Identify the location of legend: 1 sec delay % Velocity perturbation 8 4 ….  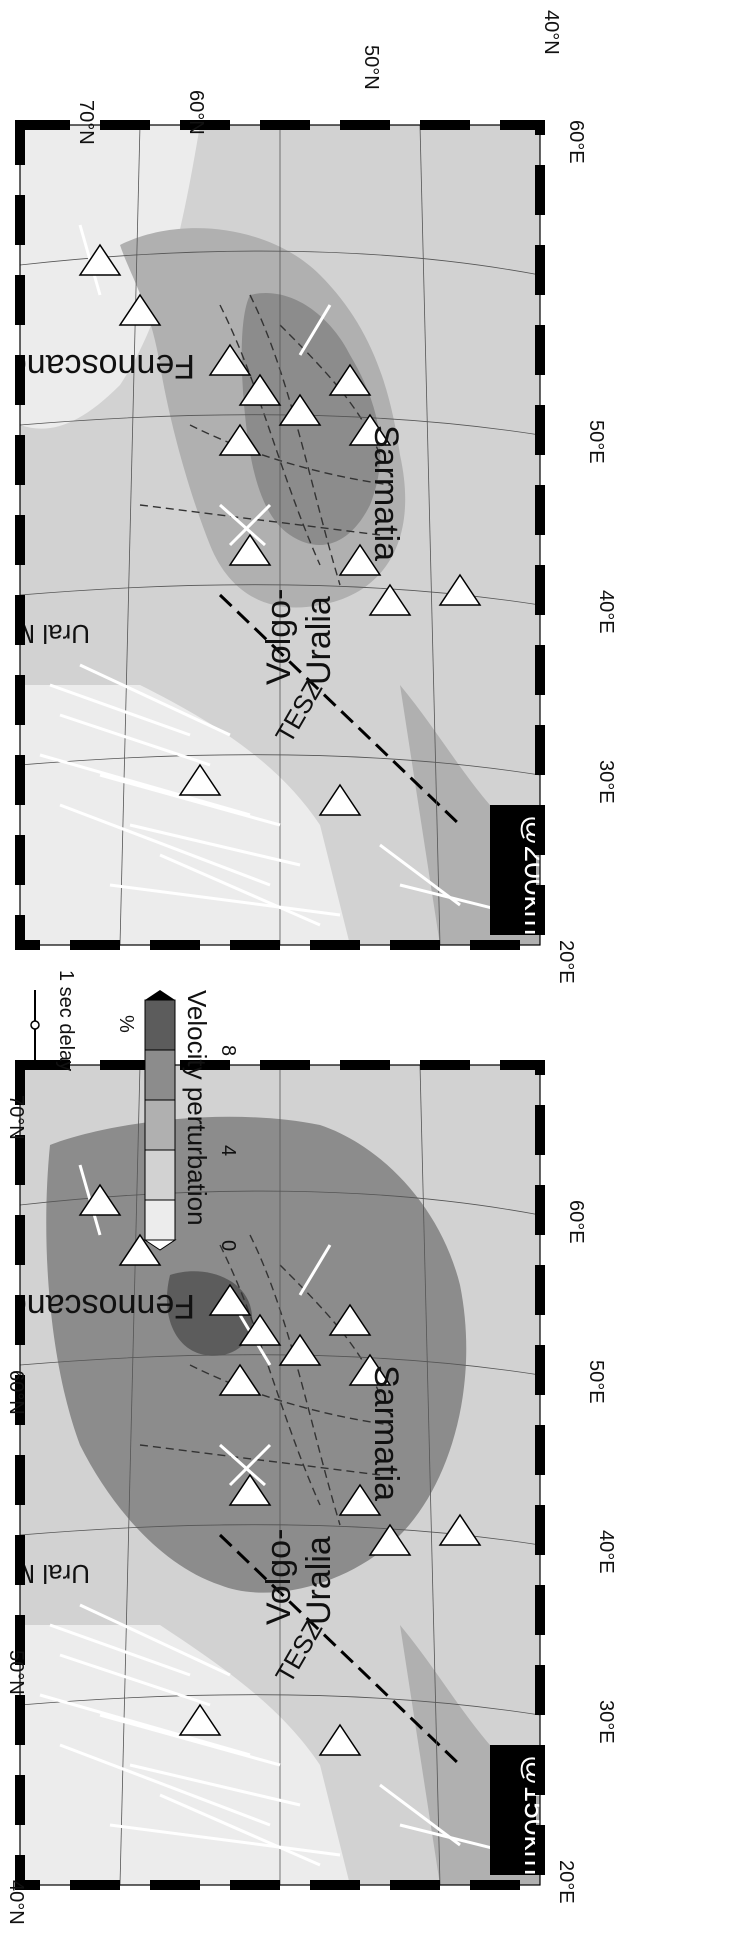
(134, 1110).